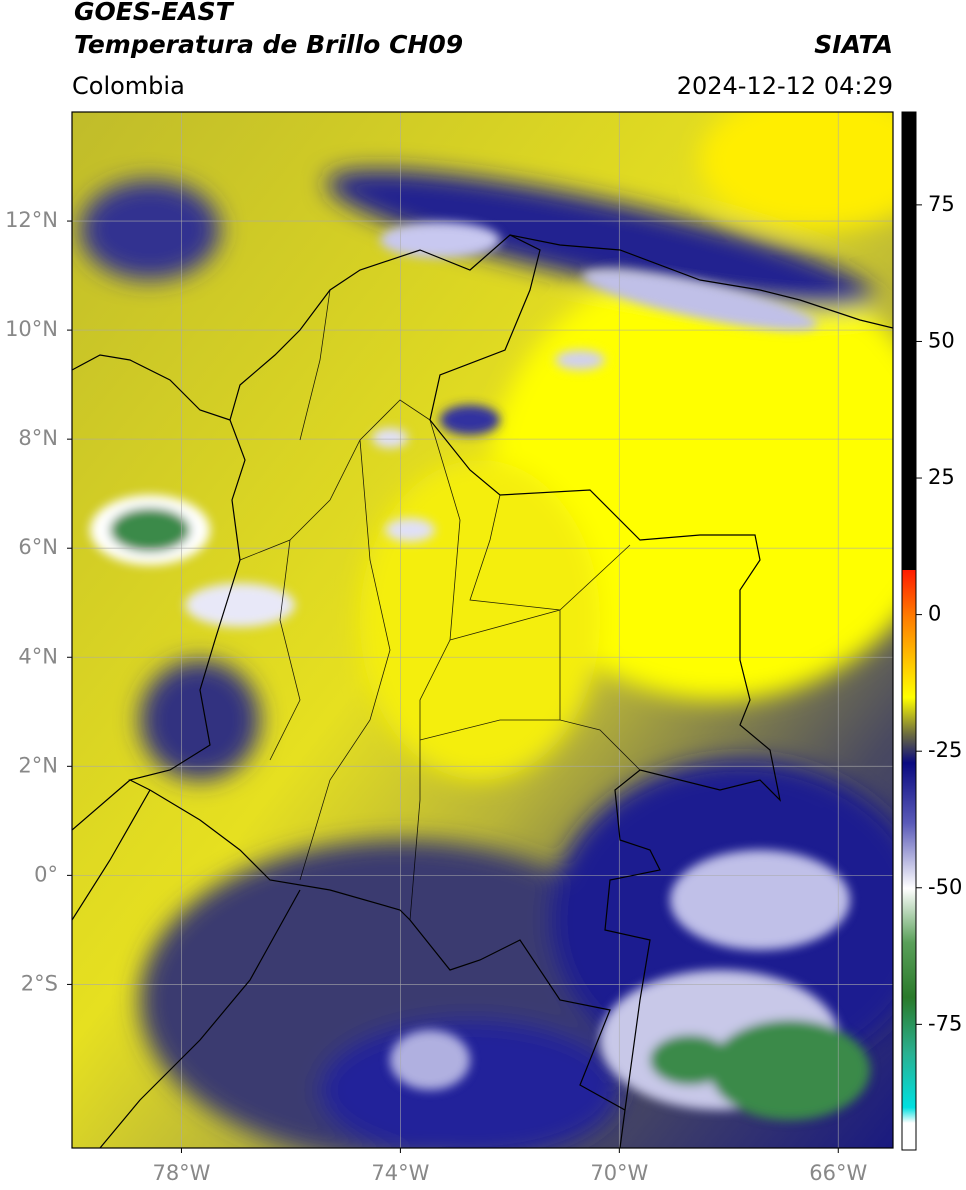  I want to click on lat-tick-label: 0°, so click(46, 874).